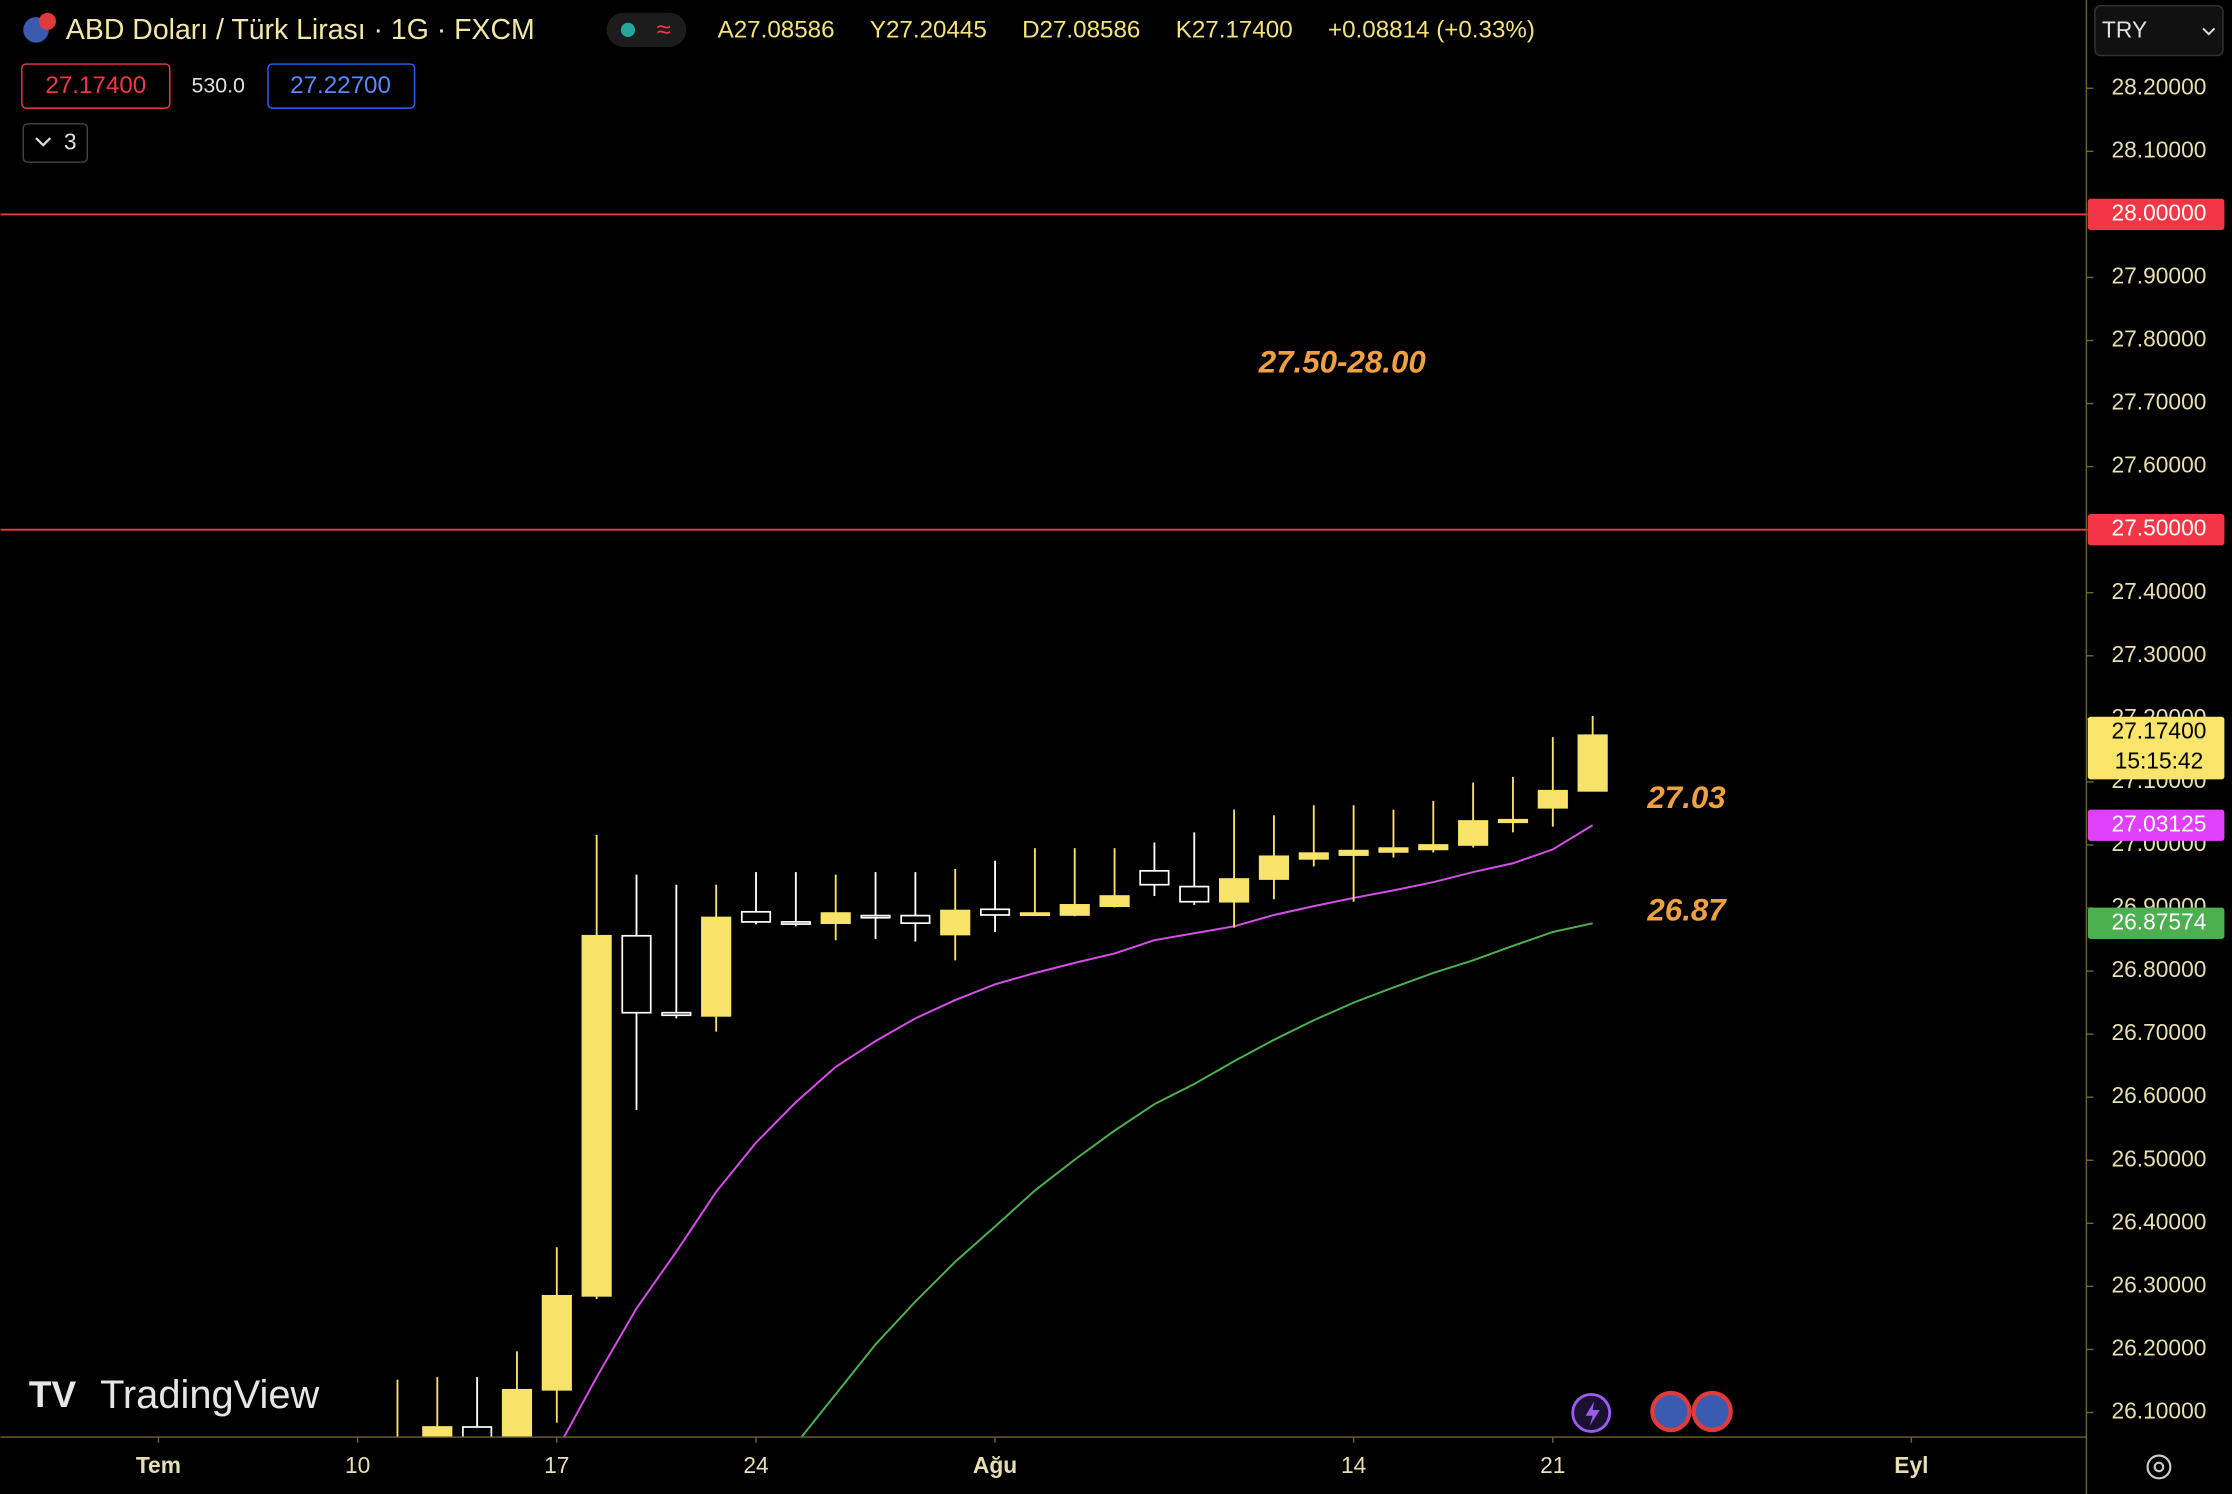  I want to click on sell-button, so click(96, 86).